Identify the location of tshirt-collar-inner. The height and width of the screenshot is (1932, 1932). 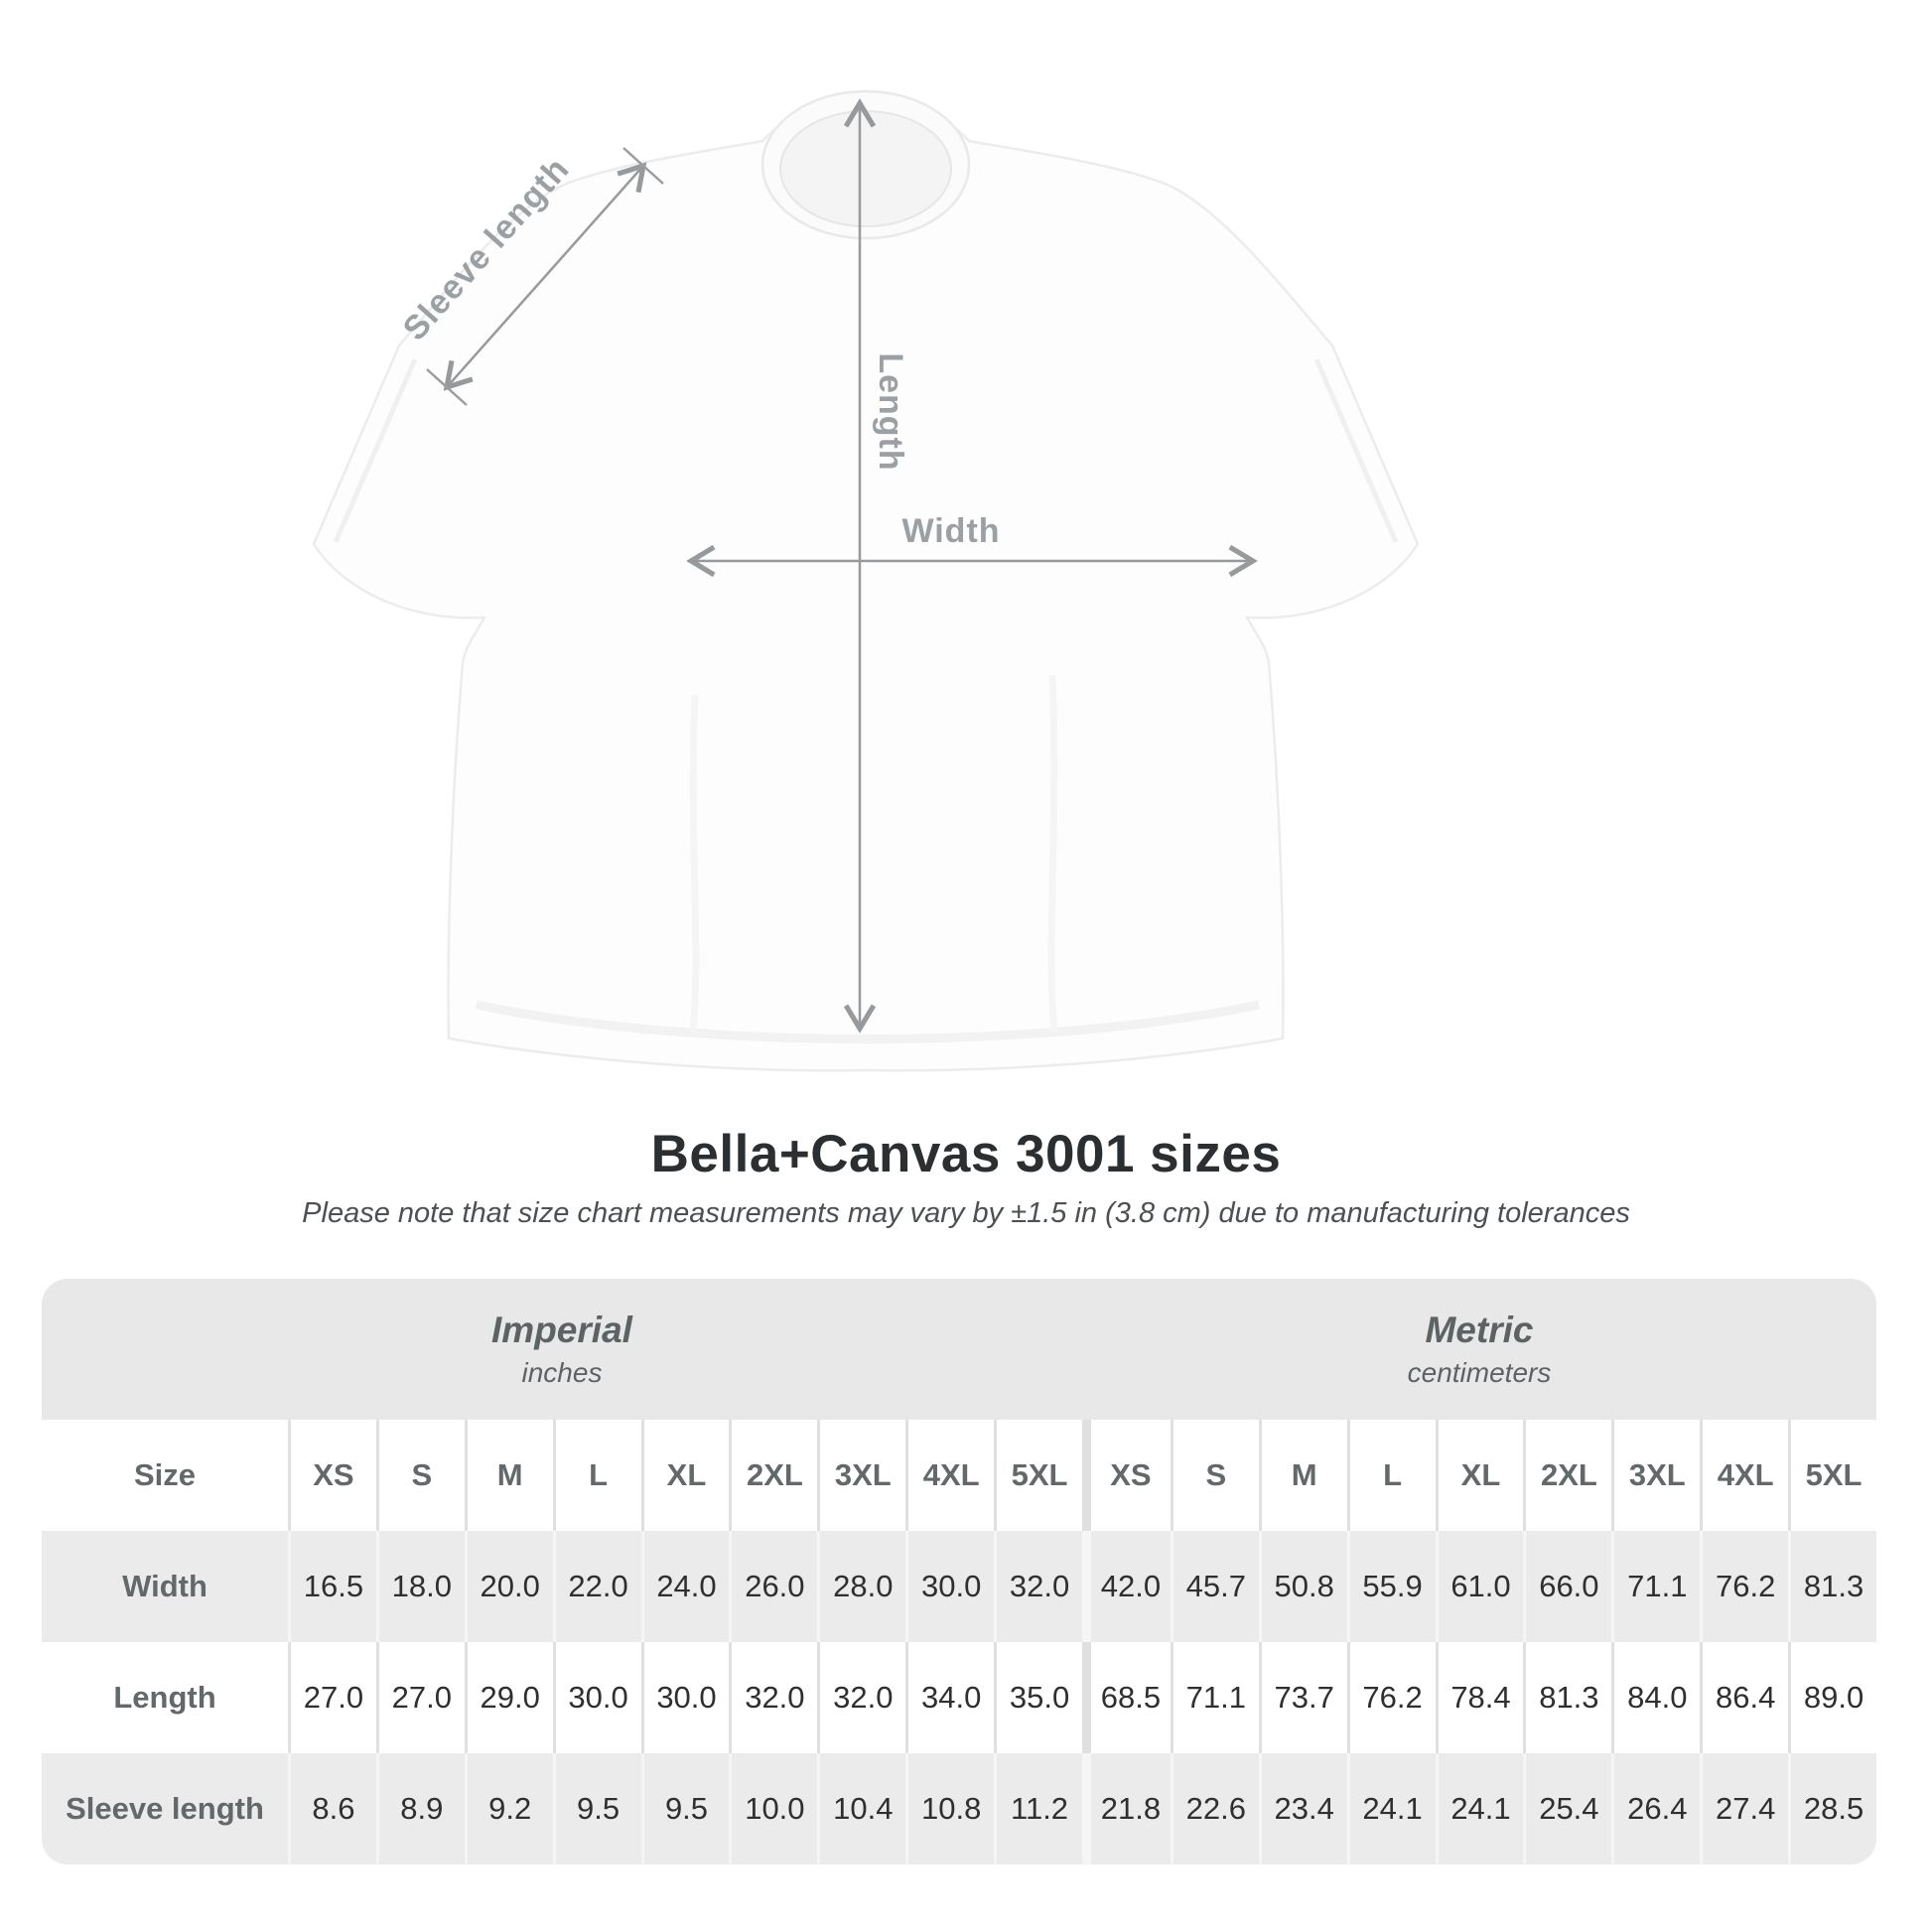
(866, 168).